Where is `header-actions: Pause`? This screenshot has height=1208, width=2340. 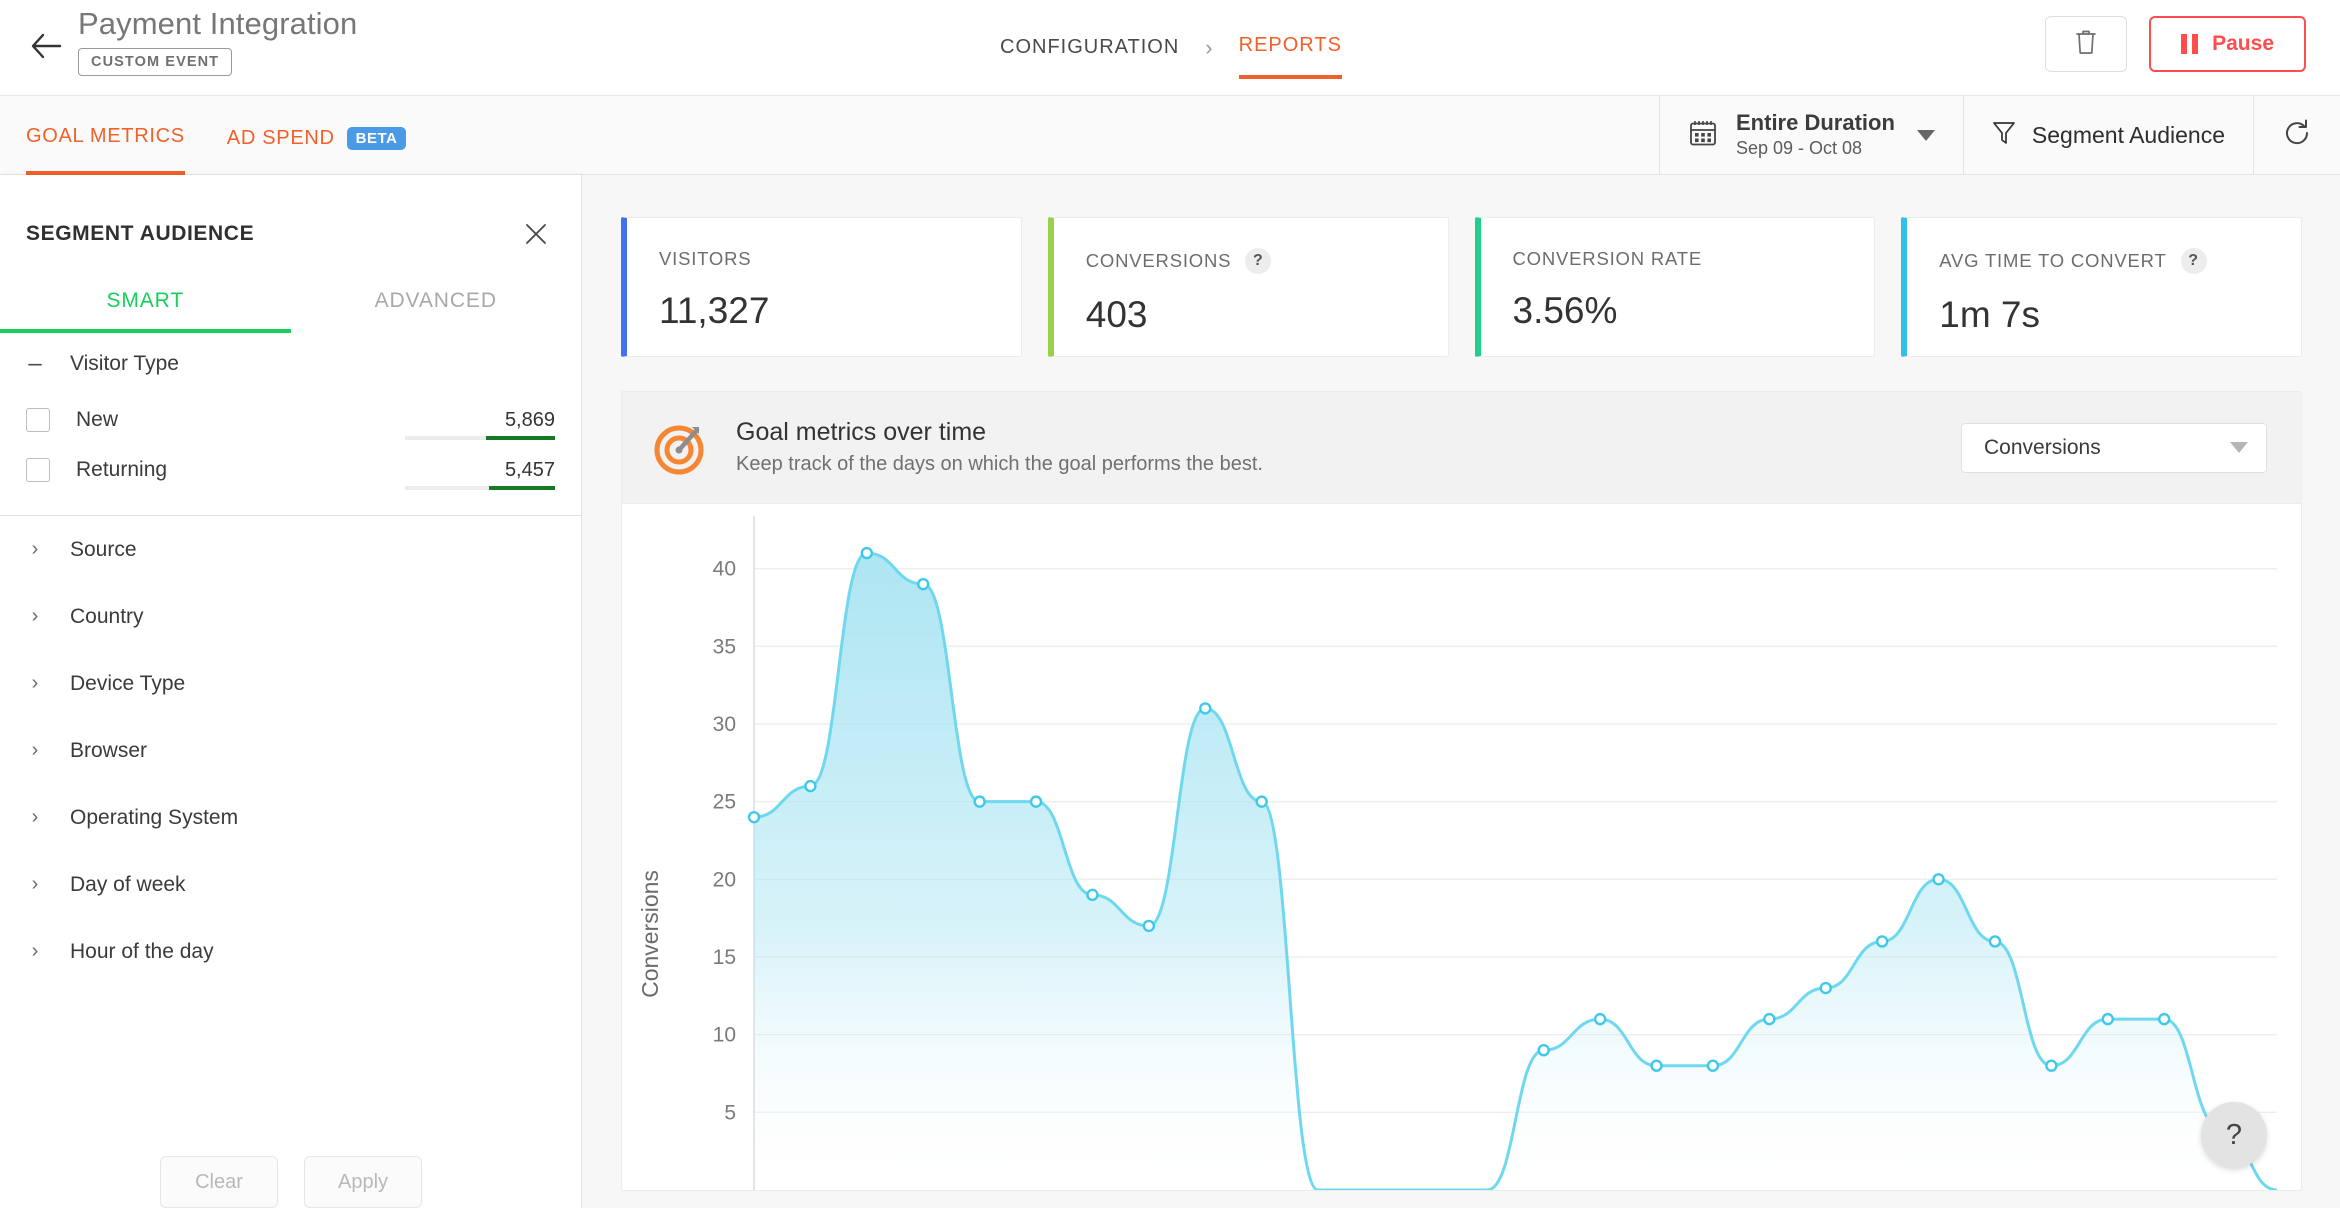 header-actions: Pause is located at coordinates (2175, 44).